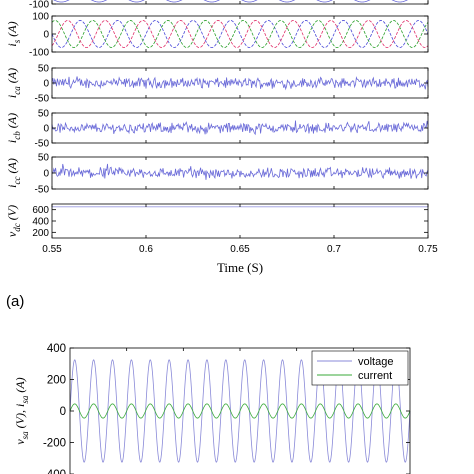 Image resolution: width=474 pixels, height=474 pixels. What do you see at coordinates (44, 69) in the screenshot?
I see `subplot-2-ytick-label-0: 50` at bounding box center [44, 69].